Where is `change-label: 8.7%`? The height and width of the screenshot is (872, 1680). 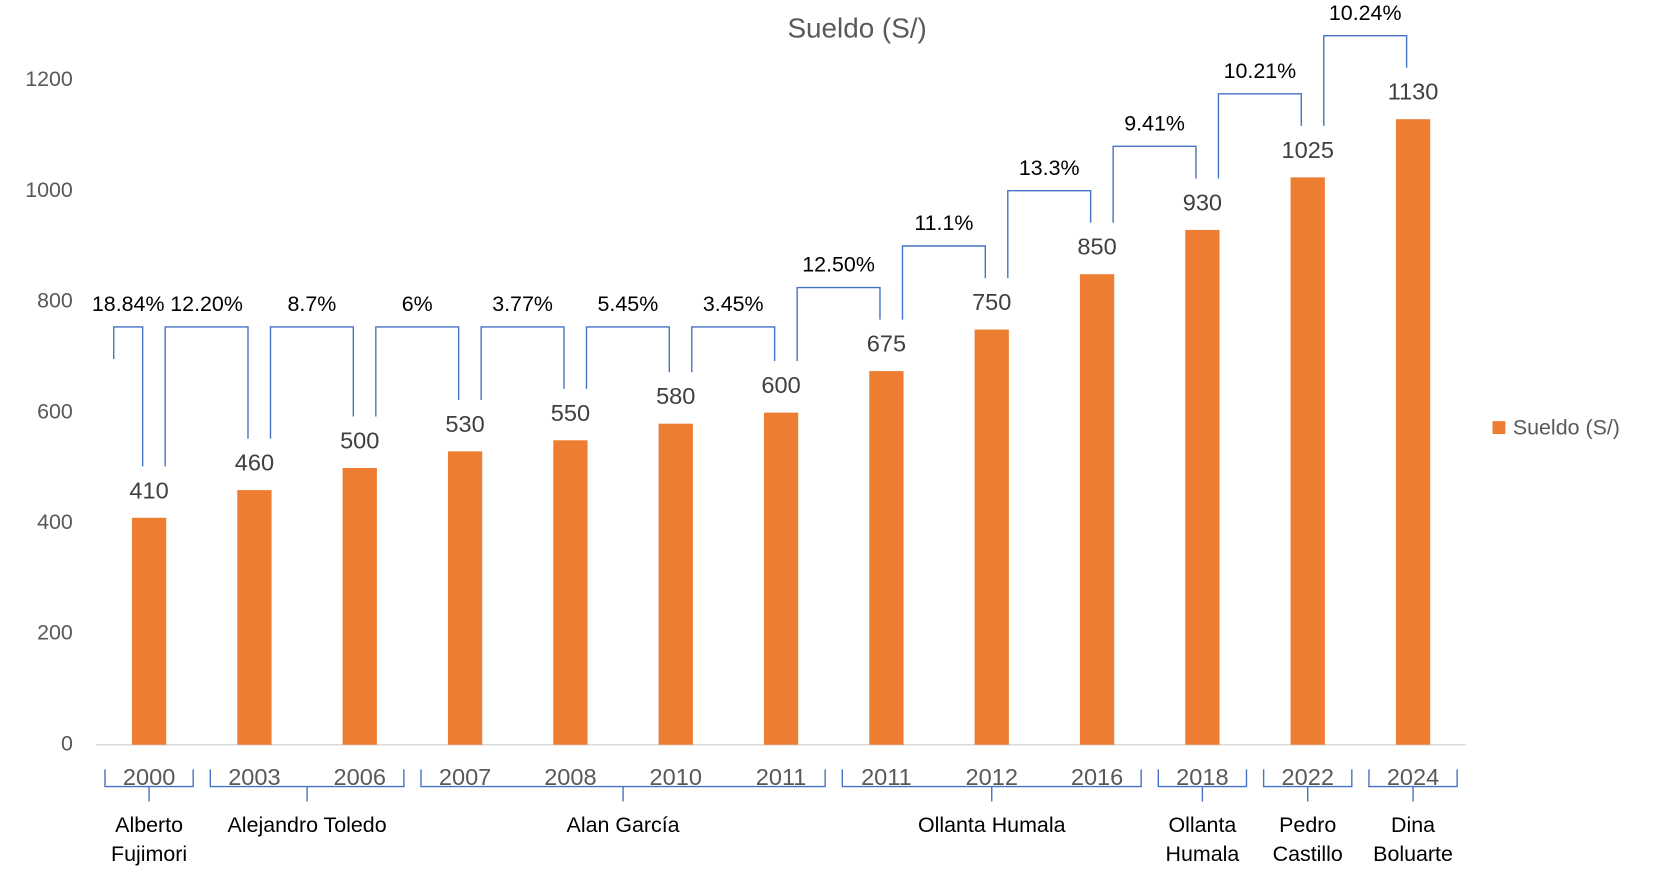 change-label: 8.7% is located at coordinates (312, 304).